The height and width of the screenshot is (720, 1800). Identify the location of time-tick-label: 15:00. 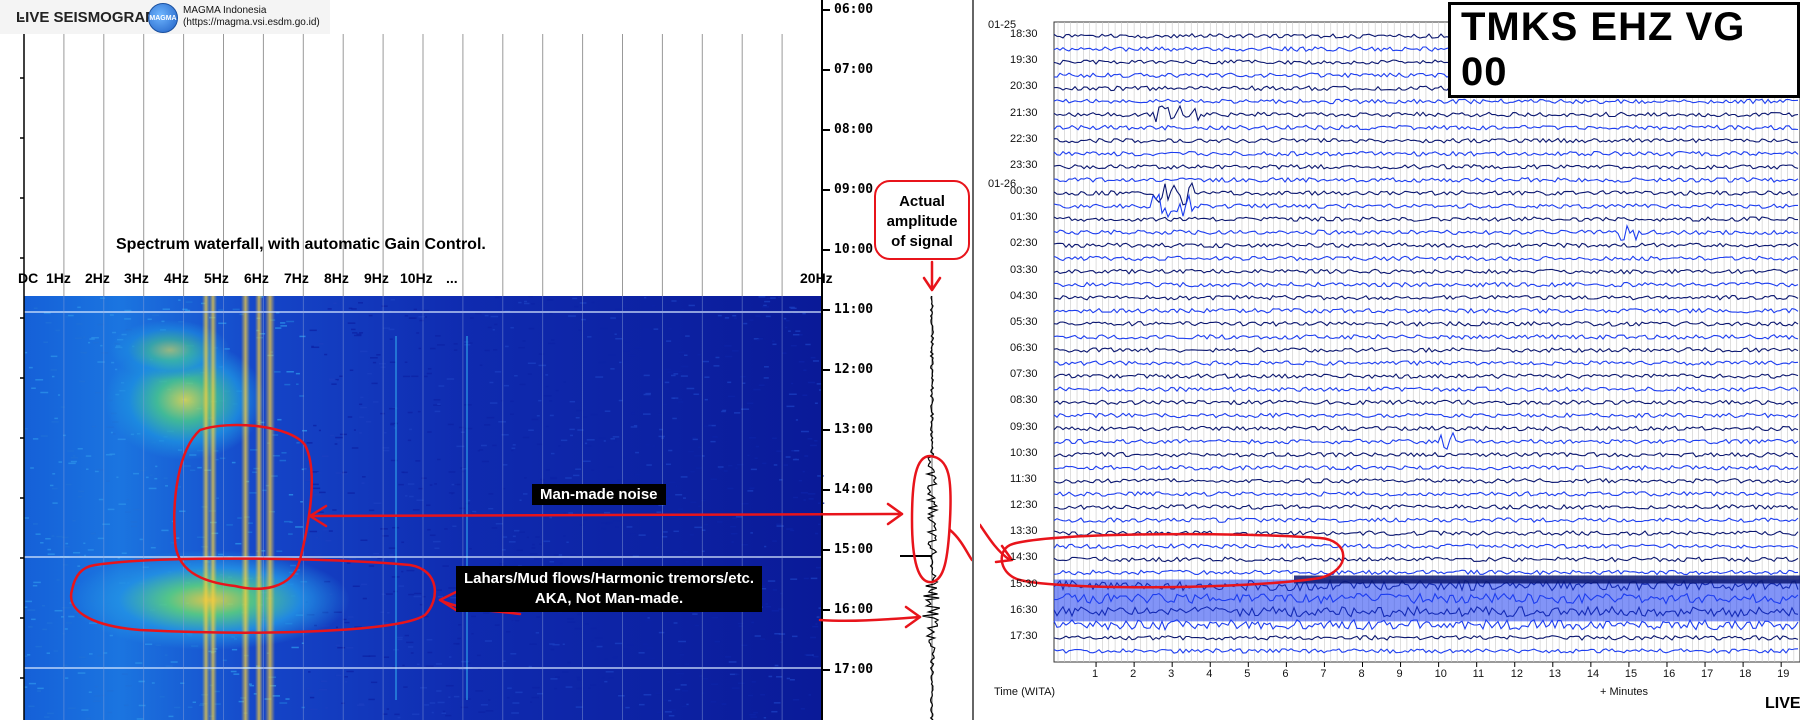
(854, 549).